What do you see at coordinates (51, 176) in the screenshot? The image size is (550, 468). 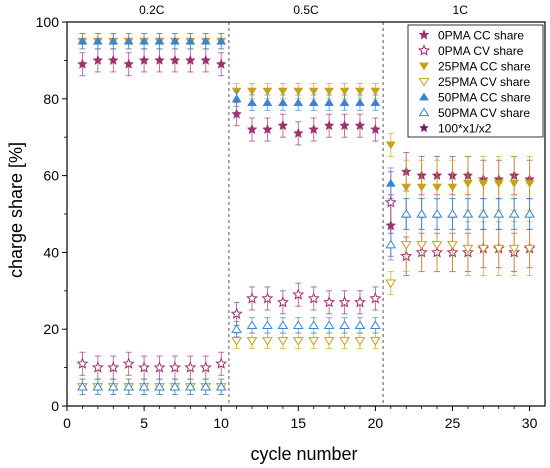 I see `y-tick-label: 60` at bounding box center [51, 176].